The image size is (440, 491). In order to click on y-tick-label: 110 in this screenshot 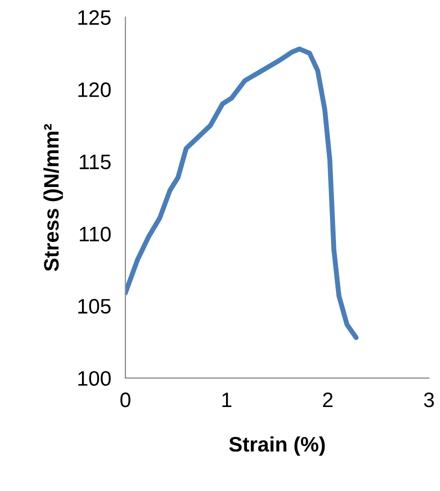, I will do `click(95, 234)`.